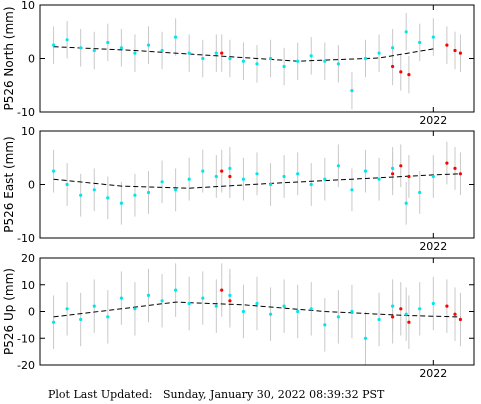 The height and width of the screenshot is (404, 481). I want to click on y-tick-label: -20, so click(26, 365).